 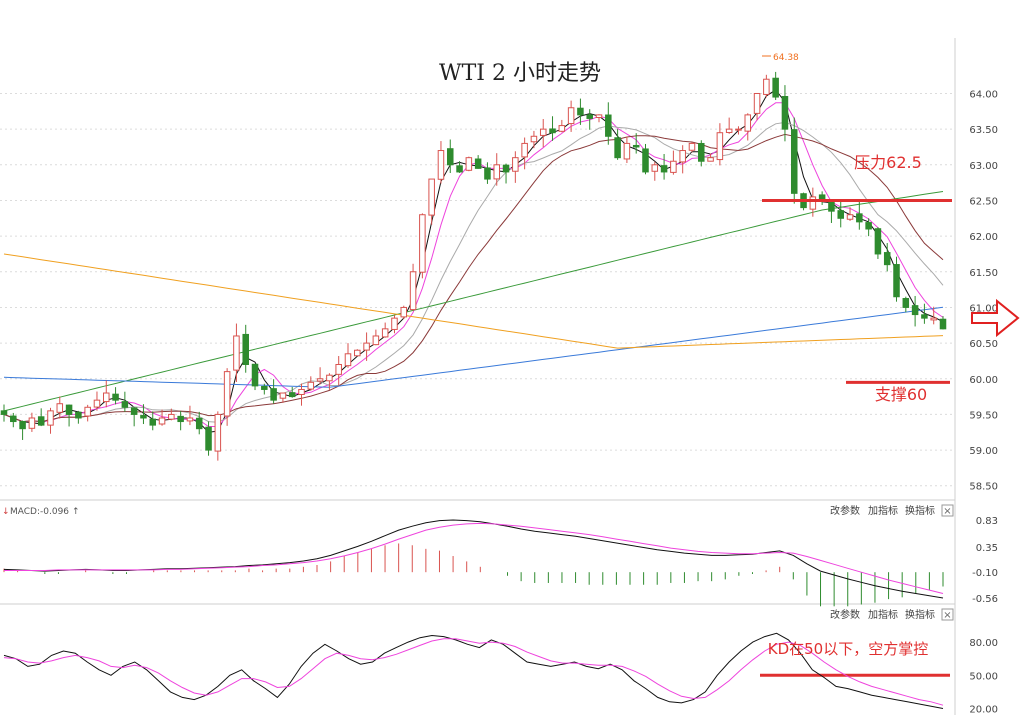 What do you see at coordinates (473, 347) in the screenshot?
I see `ma-line` at bounding box center [473, 347].